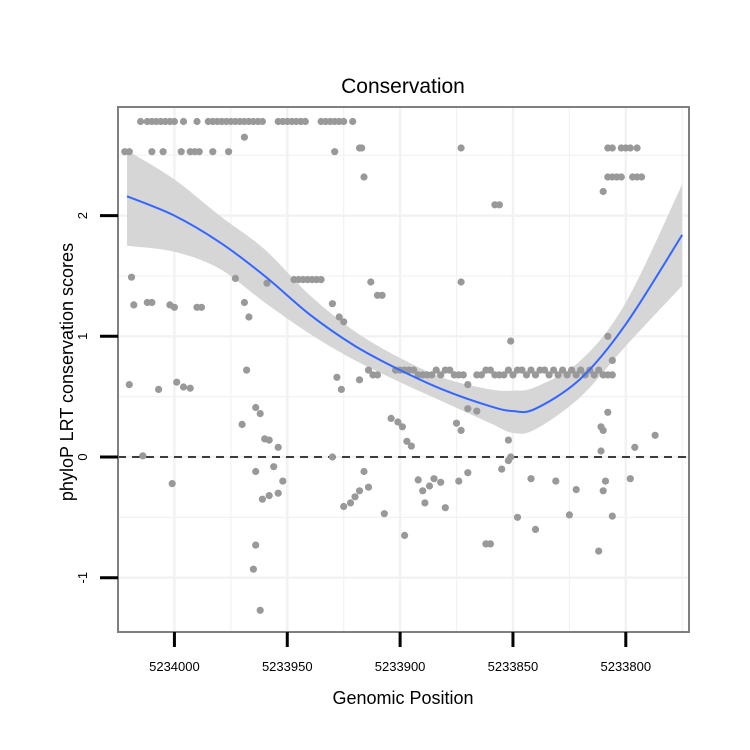  What do you see at coordinates (82, 336) in the screenshot?
I see `y-tick-label: 1` at bounding box center [82, 336].